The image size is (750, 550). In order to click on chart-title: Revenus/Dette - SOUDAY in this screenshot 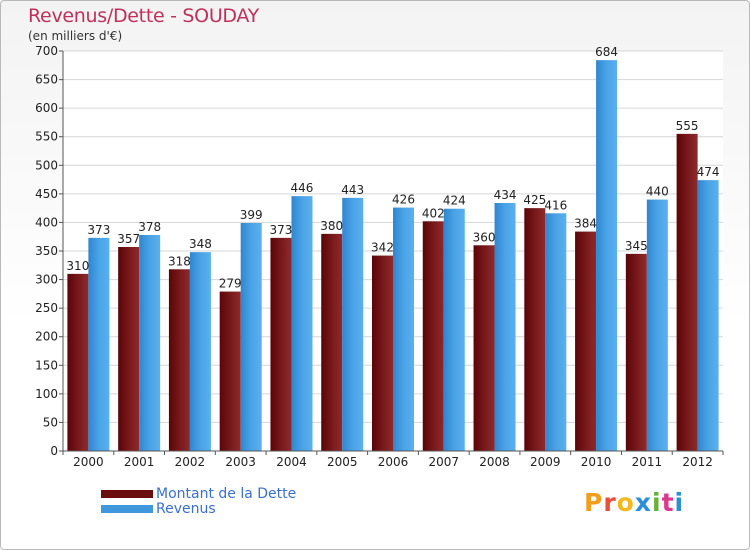, I will do `click(143, 16)`.